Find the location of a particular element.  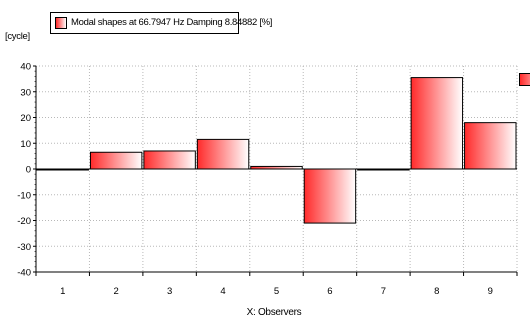

y-axis-unit-label: [cycle] is located at coordinates (17, 36).